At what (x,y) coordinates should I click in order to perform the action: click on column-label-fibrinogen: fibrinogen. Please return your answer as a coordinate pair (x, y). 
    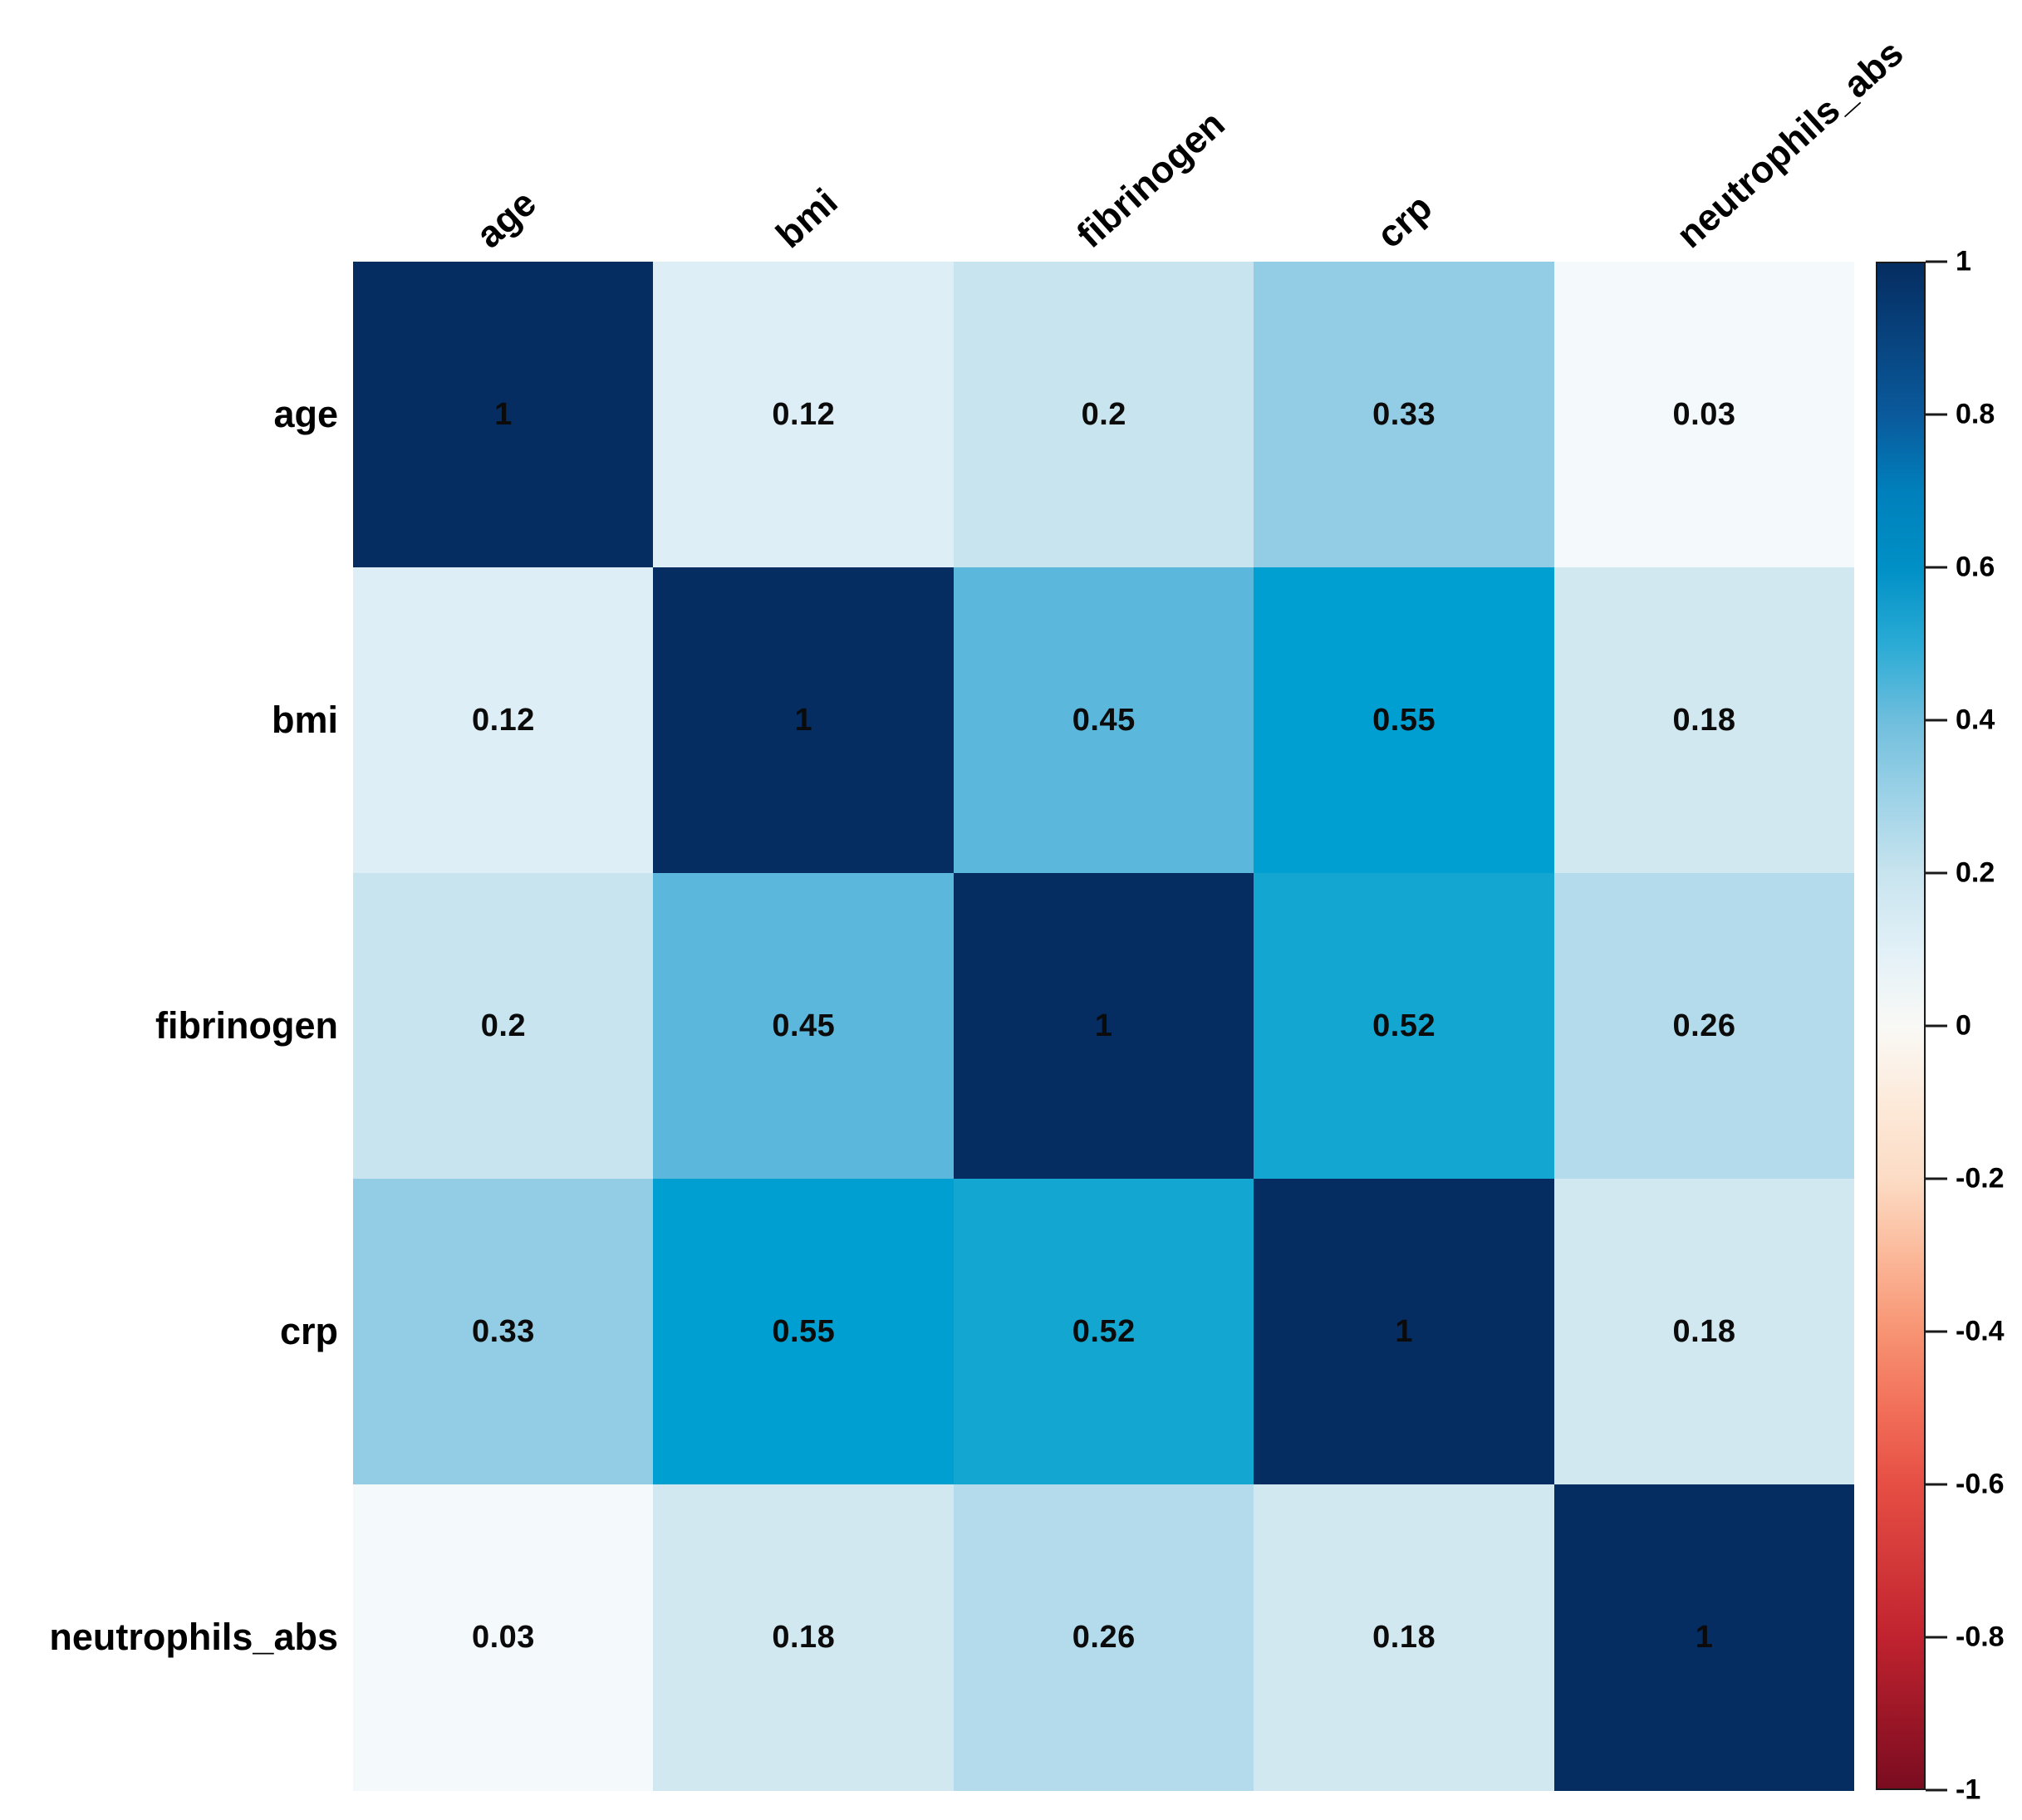
    Looking at the image, I should click on (1150, 179).